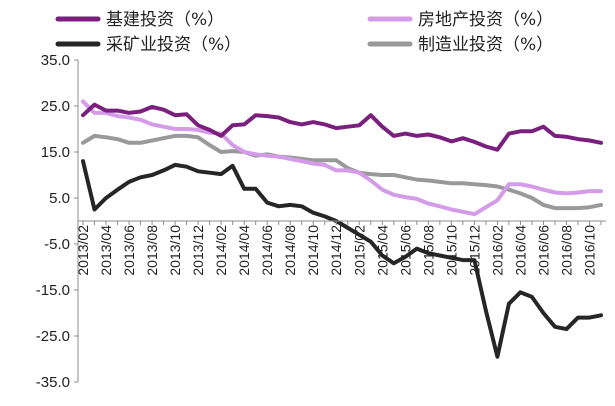 The image size is (615, 406). What do you see at coordinates (520, 250) in the screenshot?
I see `x-tick-label: 2016/04` at bounding box center [520, 250].